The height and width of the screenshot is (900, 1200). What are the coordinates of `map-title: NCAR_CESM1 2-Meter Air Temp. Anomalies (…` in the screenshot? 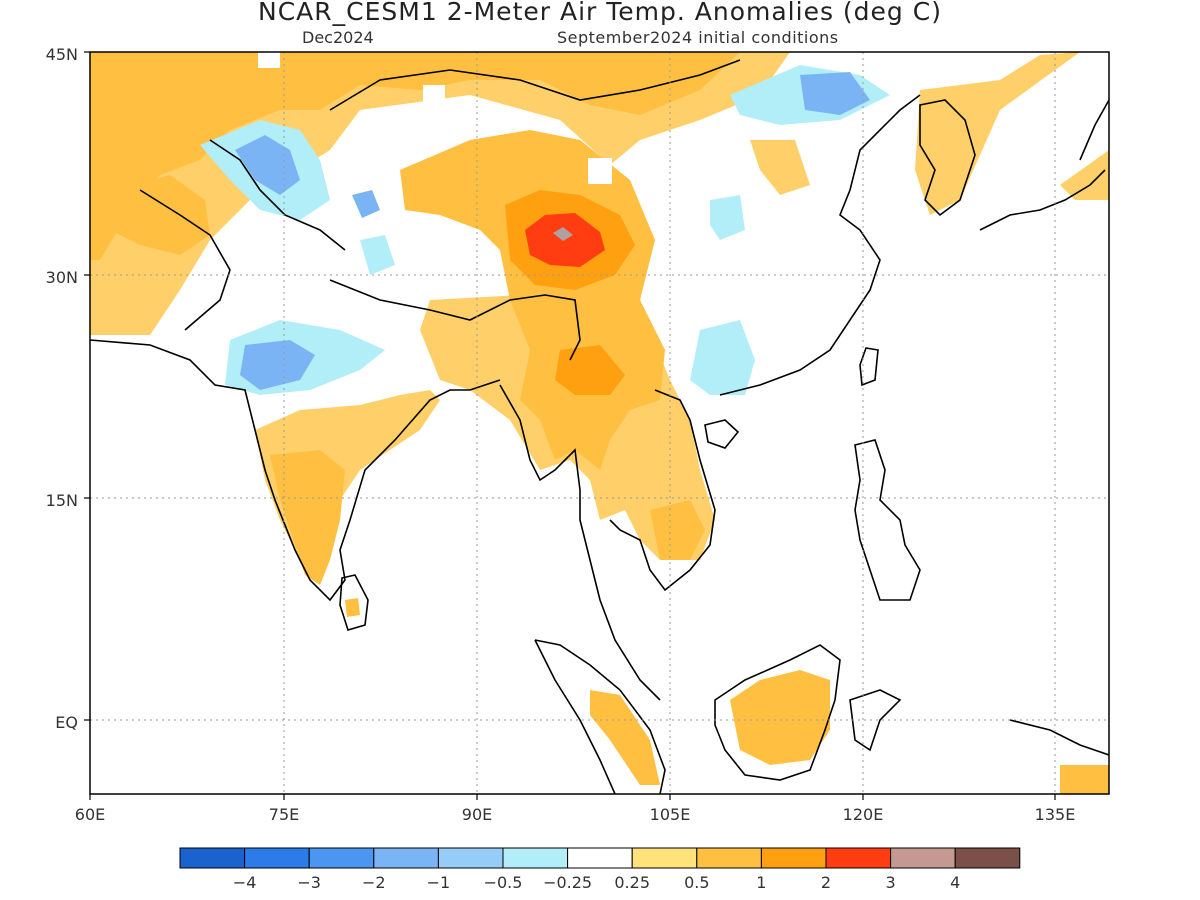 It's located at (600, 13).